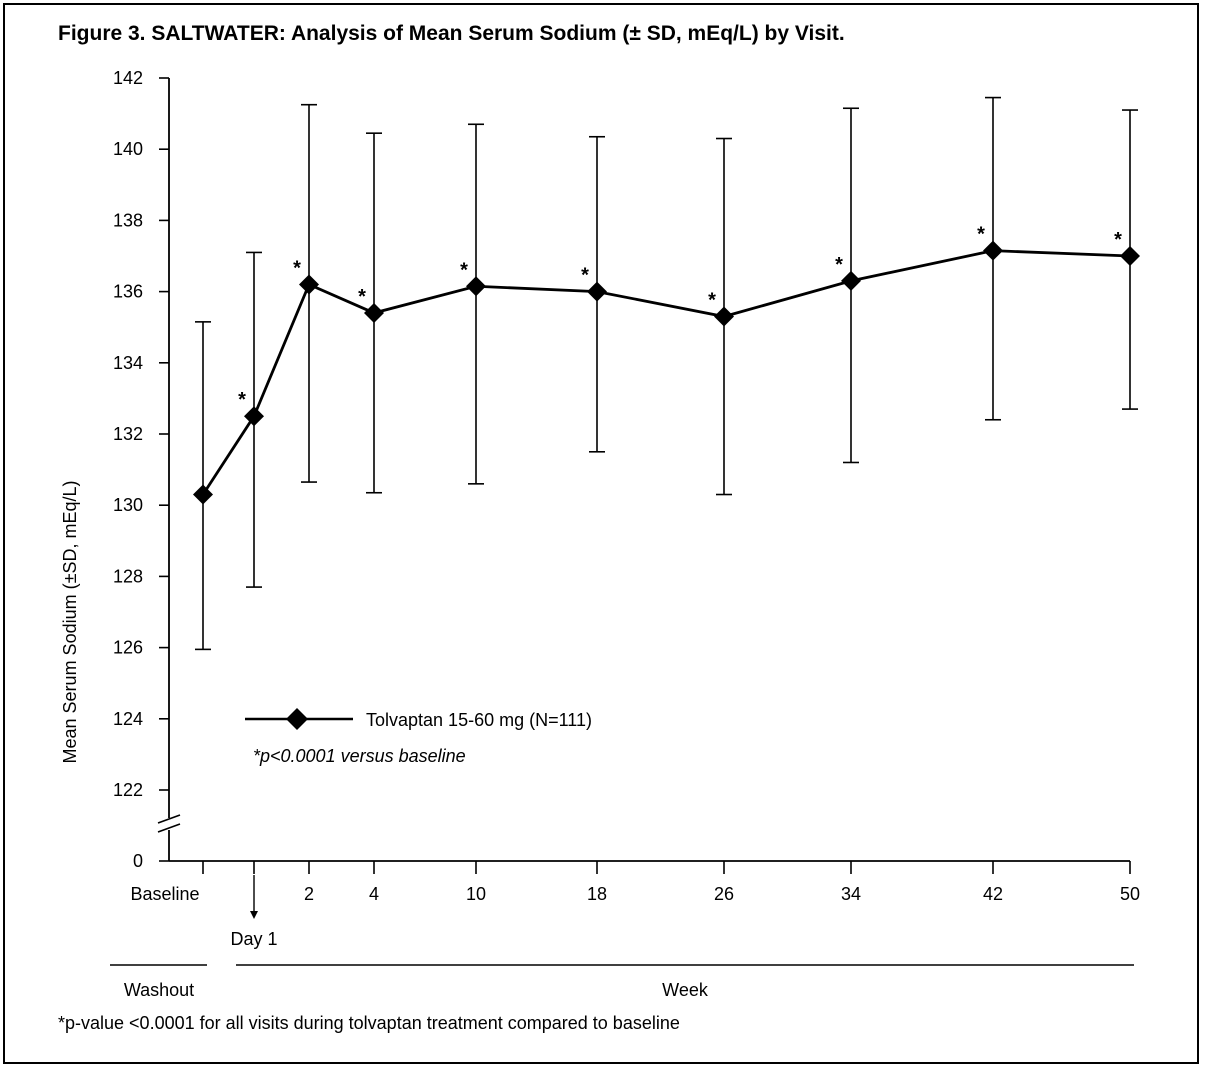 This screenshot has height=1071, width=1206. What do you see at coordinates (309, 894) in the screenshot?
I see `x-tick-label: 2` at bounding box center [309, 894].